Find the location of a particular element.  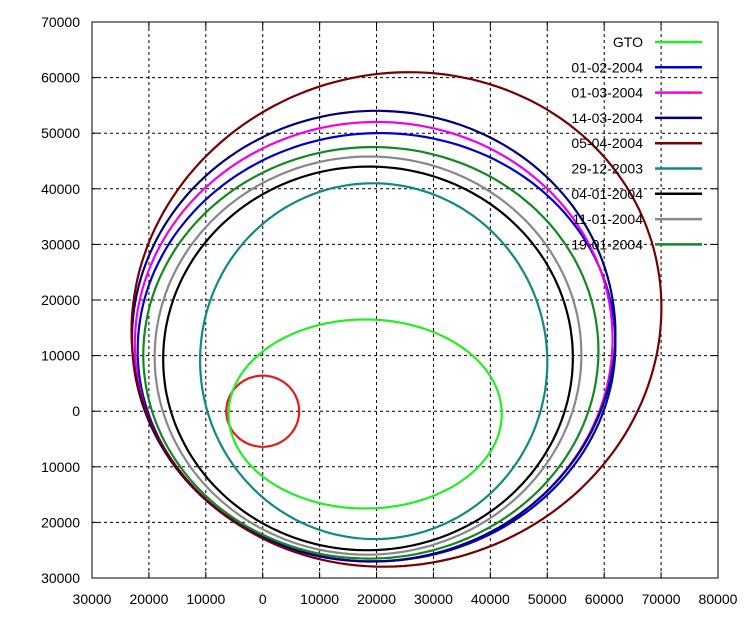

series-line is located at coordinates (365, 414).